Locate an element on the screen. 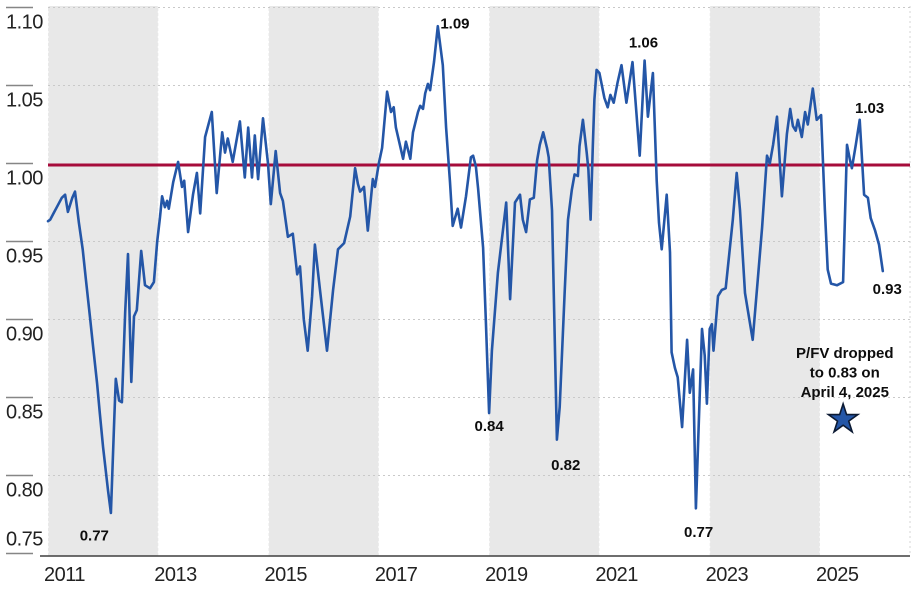 This screenshot has width=919, height=602. x-axis-label: 2015 is located at coordinates (286, 575).